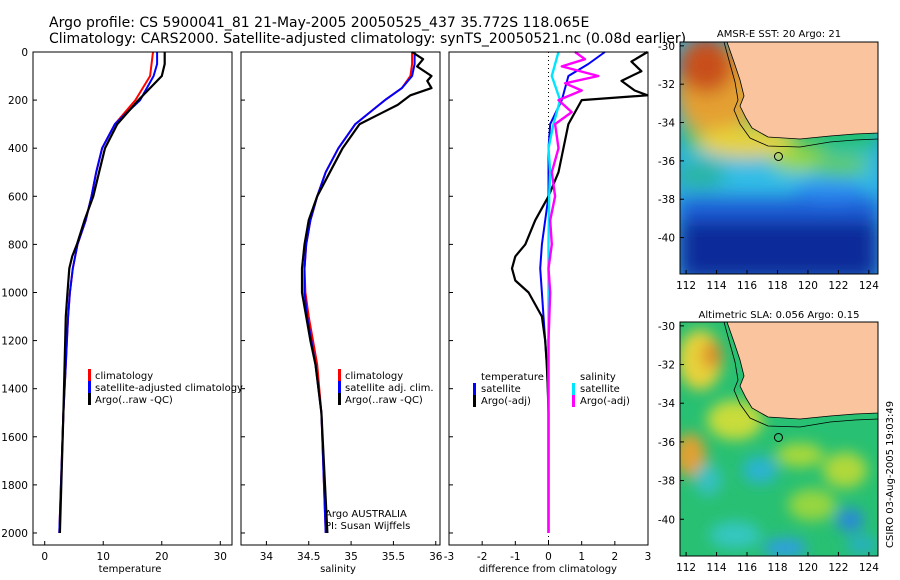 The height and width of the screenshot is (580, 900). Describe the element at coordinates (512, 377) in the screenshot. I see `legend-temperature-heading: temperature` at that location.